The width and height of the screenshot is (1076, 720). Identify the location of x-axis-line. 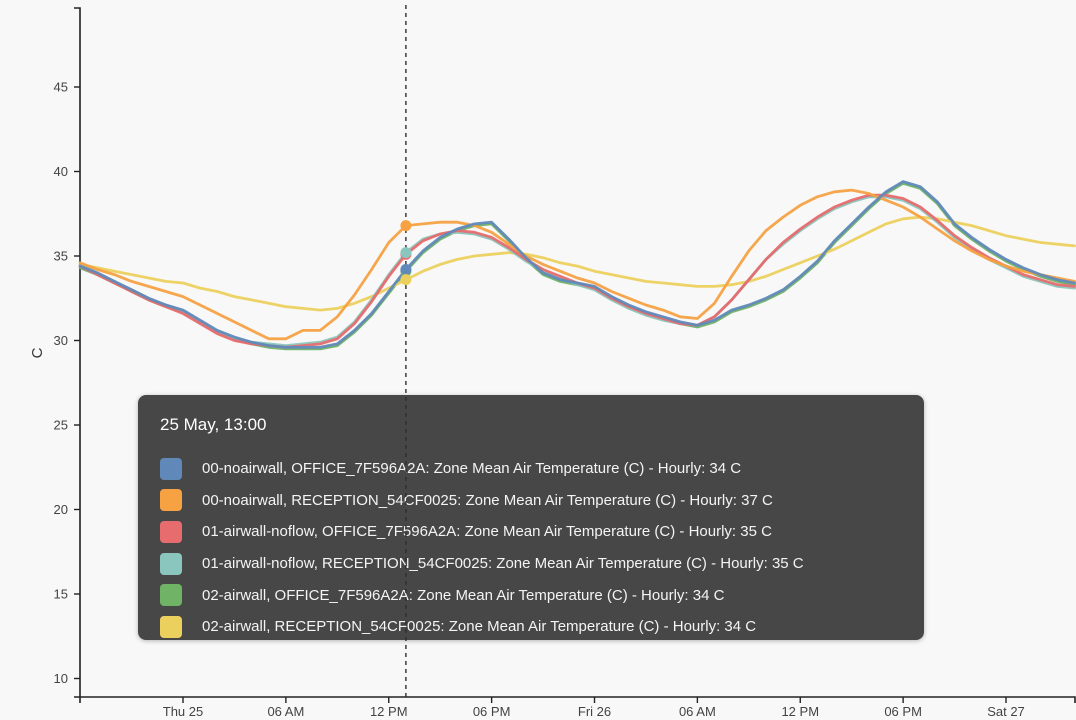
(577, 699).